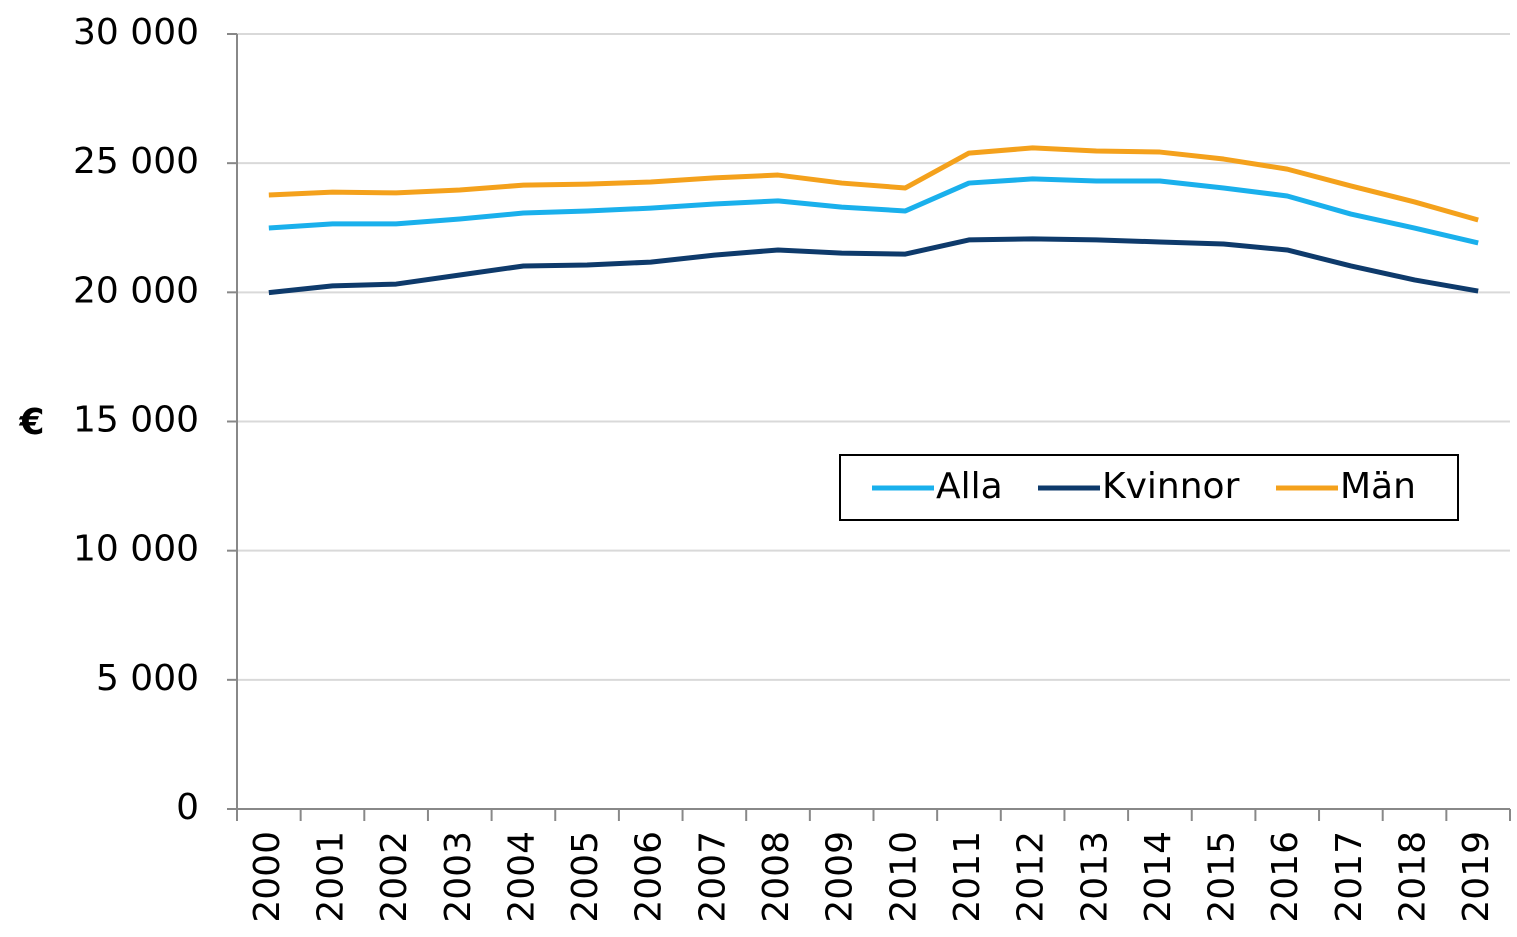 The width and height of the screenshot is (1517, 937). Describe the element at coordinates (967, 877) in the screenshot. I see `x-tick-label: 2011` at that location.